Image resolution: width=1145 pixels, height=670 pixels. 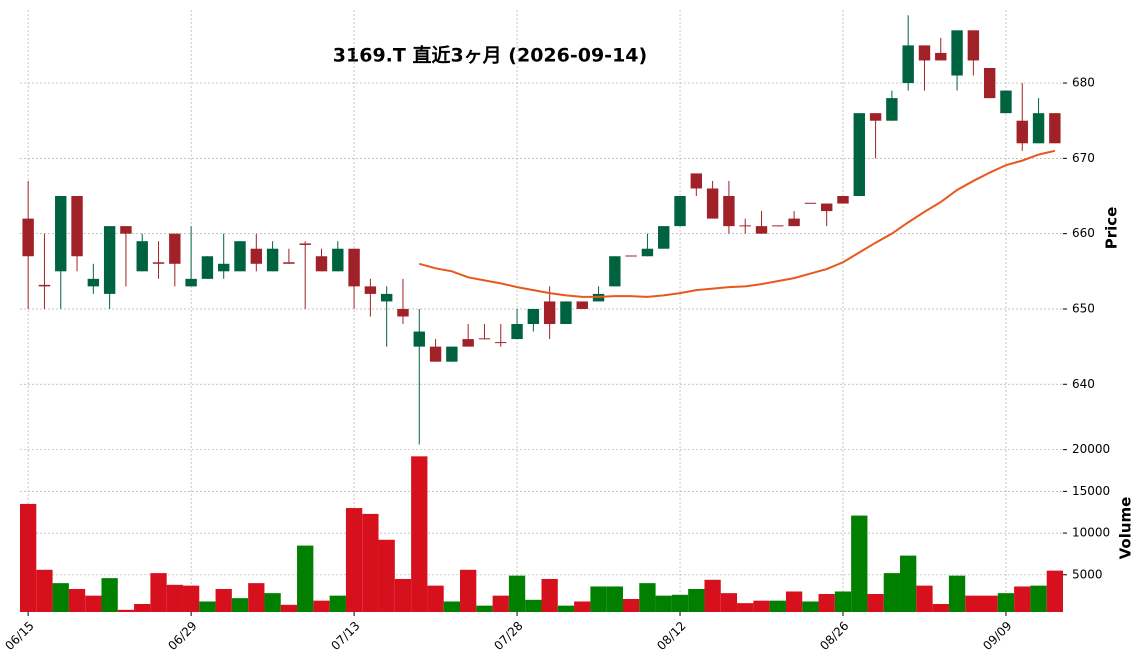 I want to click on y2-tick-label: 15000, so click(x=1091, y=491).